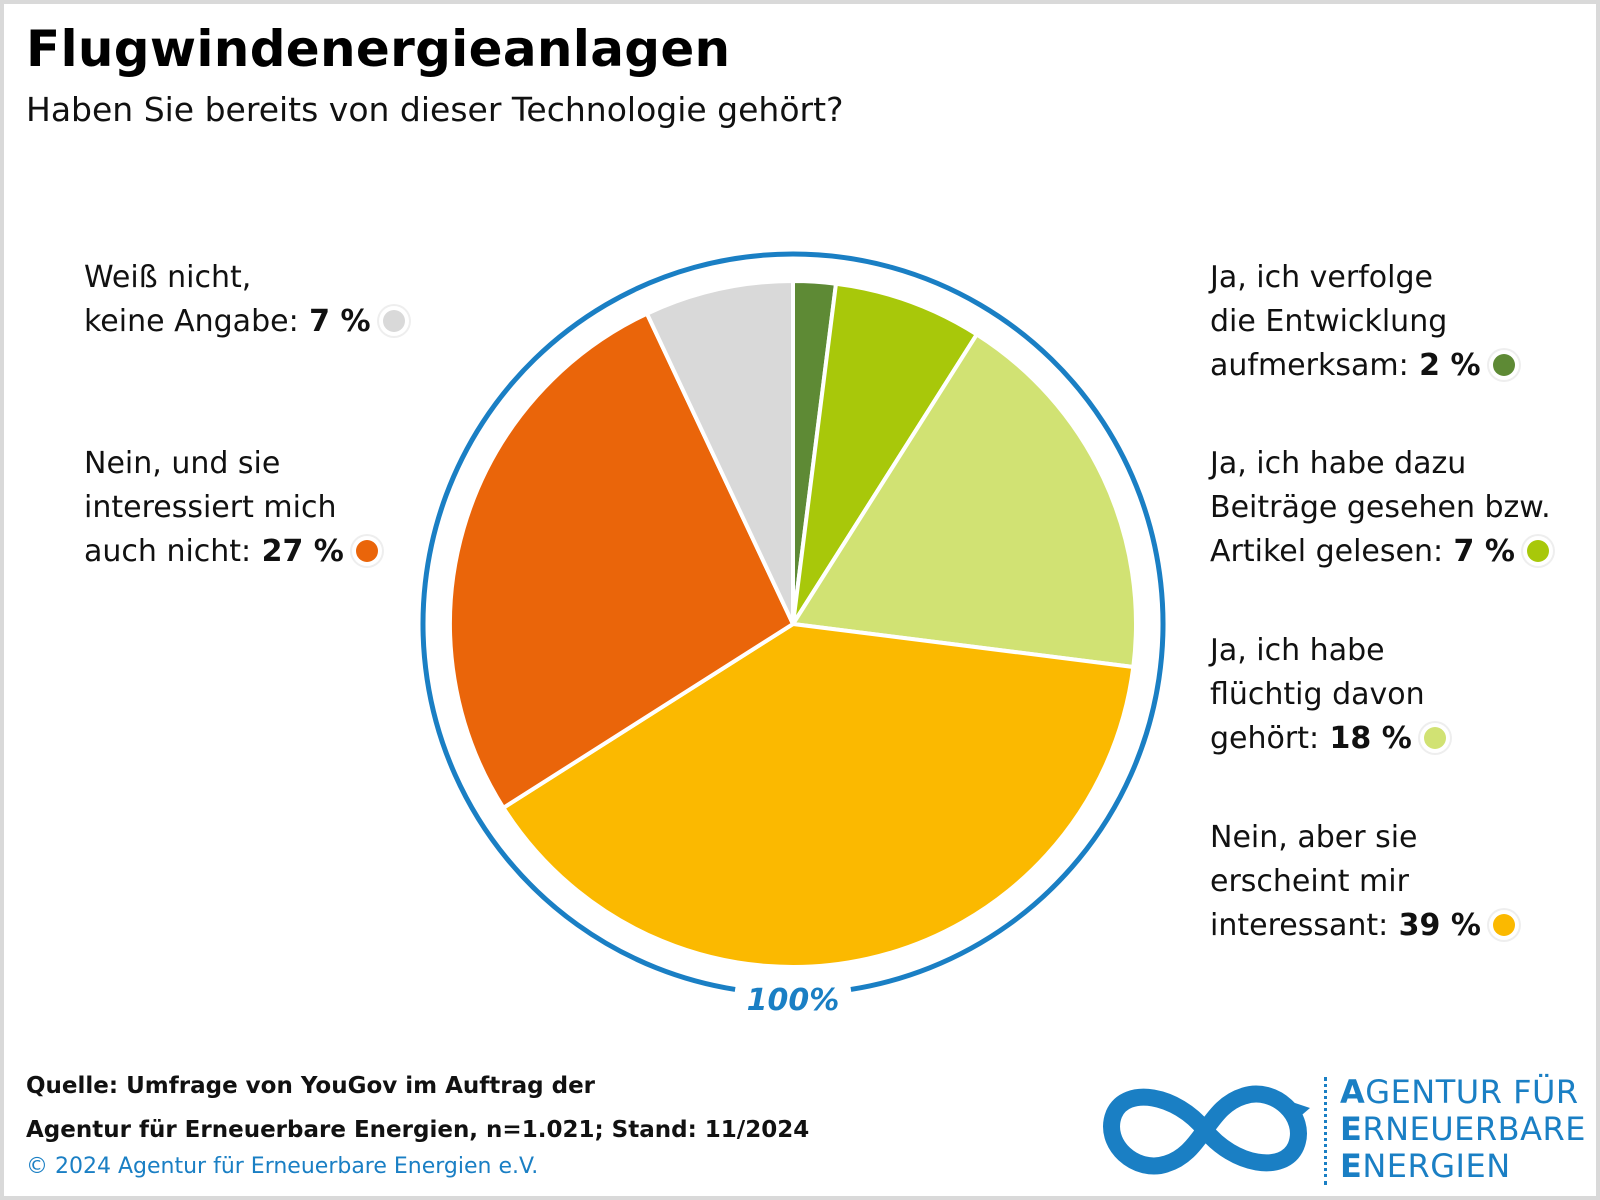 The width and height of the screenshot is (1600, 1200). I want to click on slice-label-text: interessiert mich, so click(210, 507).